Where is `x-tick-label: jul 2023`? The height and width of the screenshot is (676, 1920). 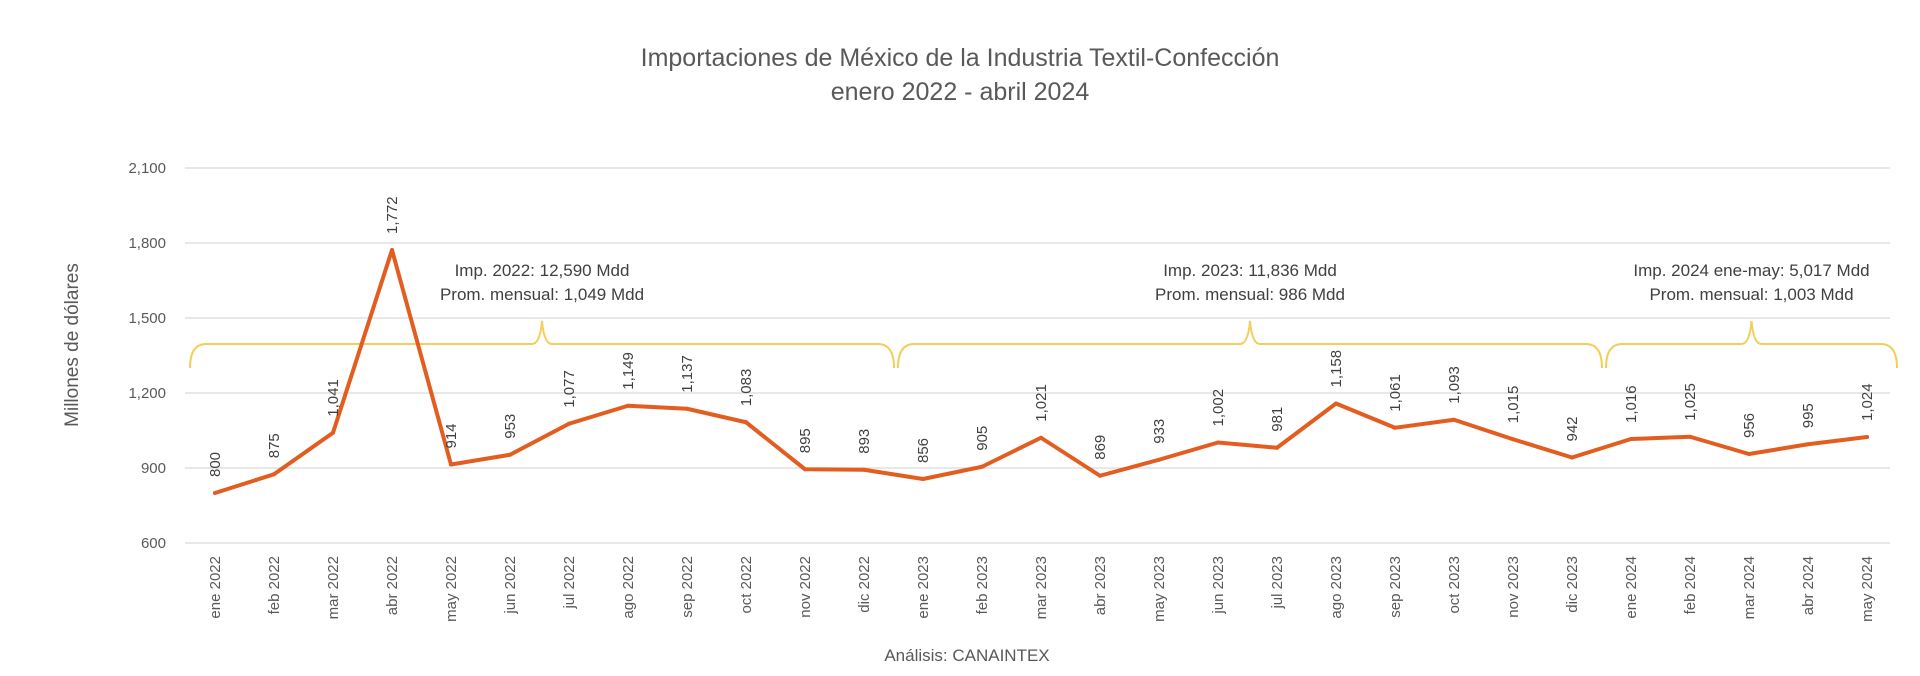 x-tick-label: jul 2023 is located at coordinates (1277, 583).